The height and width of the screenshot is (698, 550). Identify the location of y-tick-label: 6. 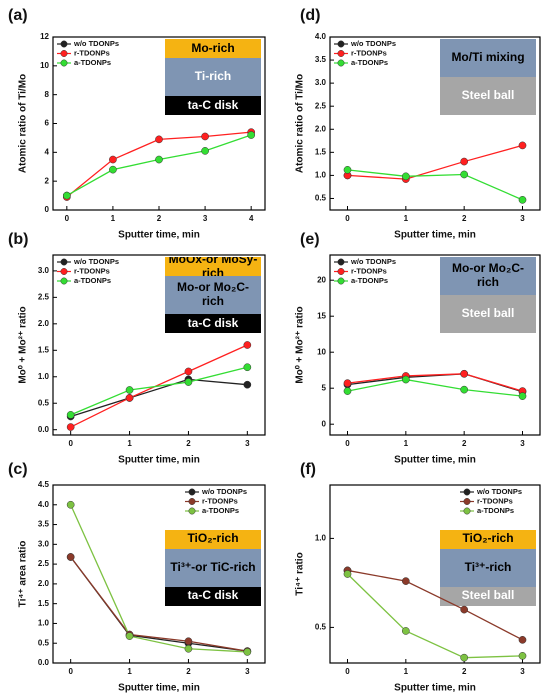
(47, 123).